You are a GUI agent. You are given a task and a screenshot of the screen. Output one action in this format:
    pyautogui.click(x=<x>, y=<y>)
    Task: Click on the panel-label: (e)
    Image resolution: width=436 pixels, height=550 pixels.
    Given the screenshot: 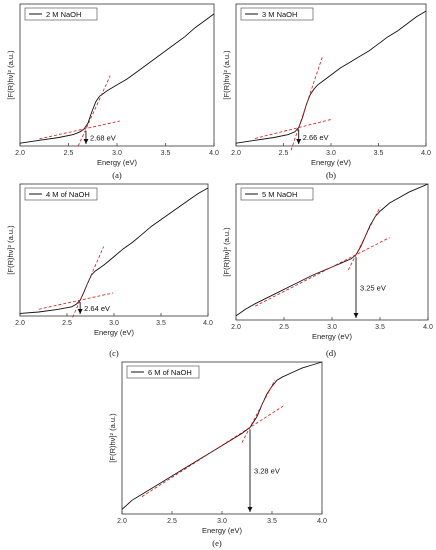 What is the action you would take?
    pyautogui.click(x=217, y=543)
    